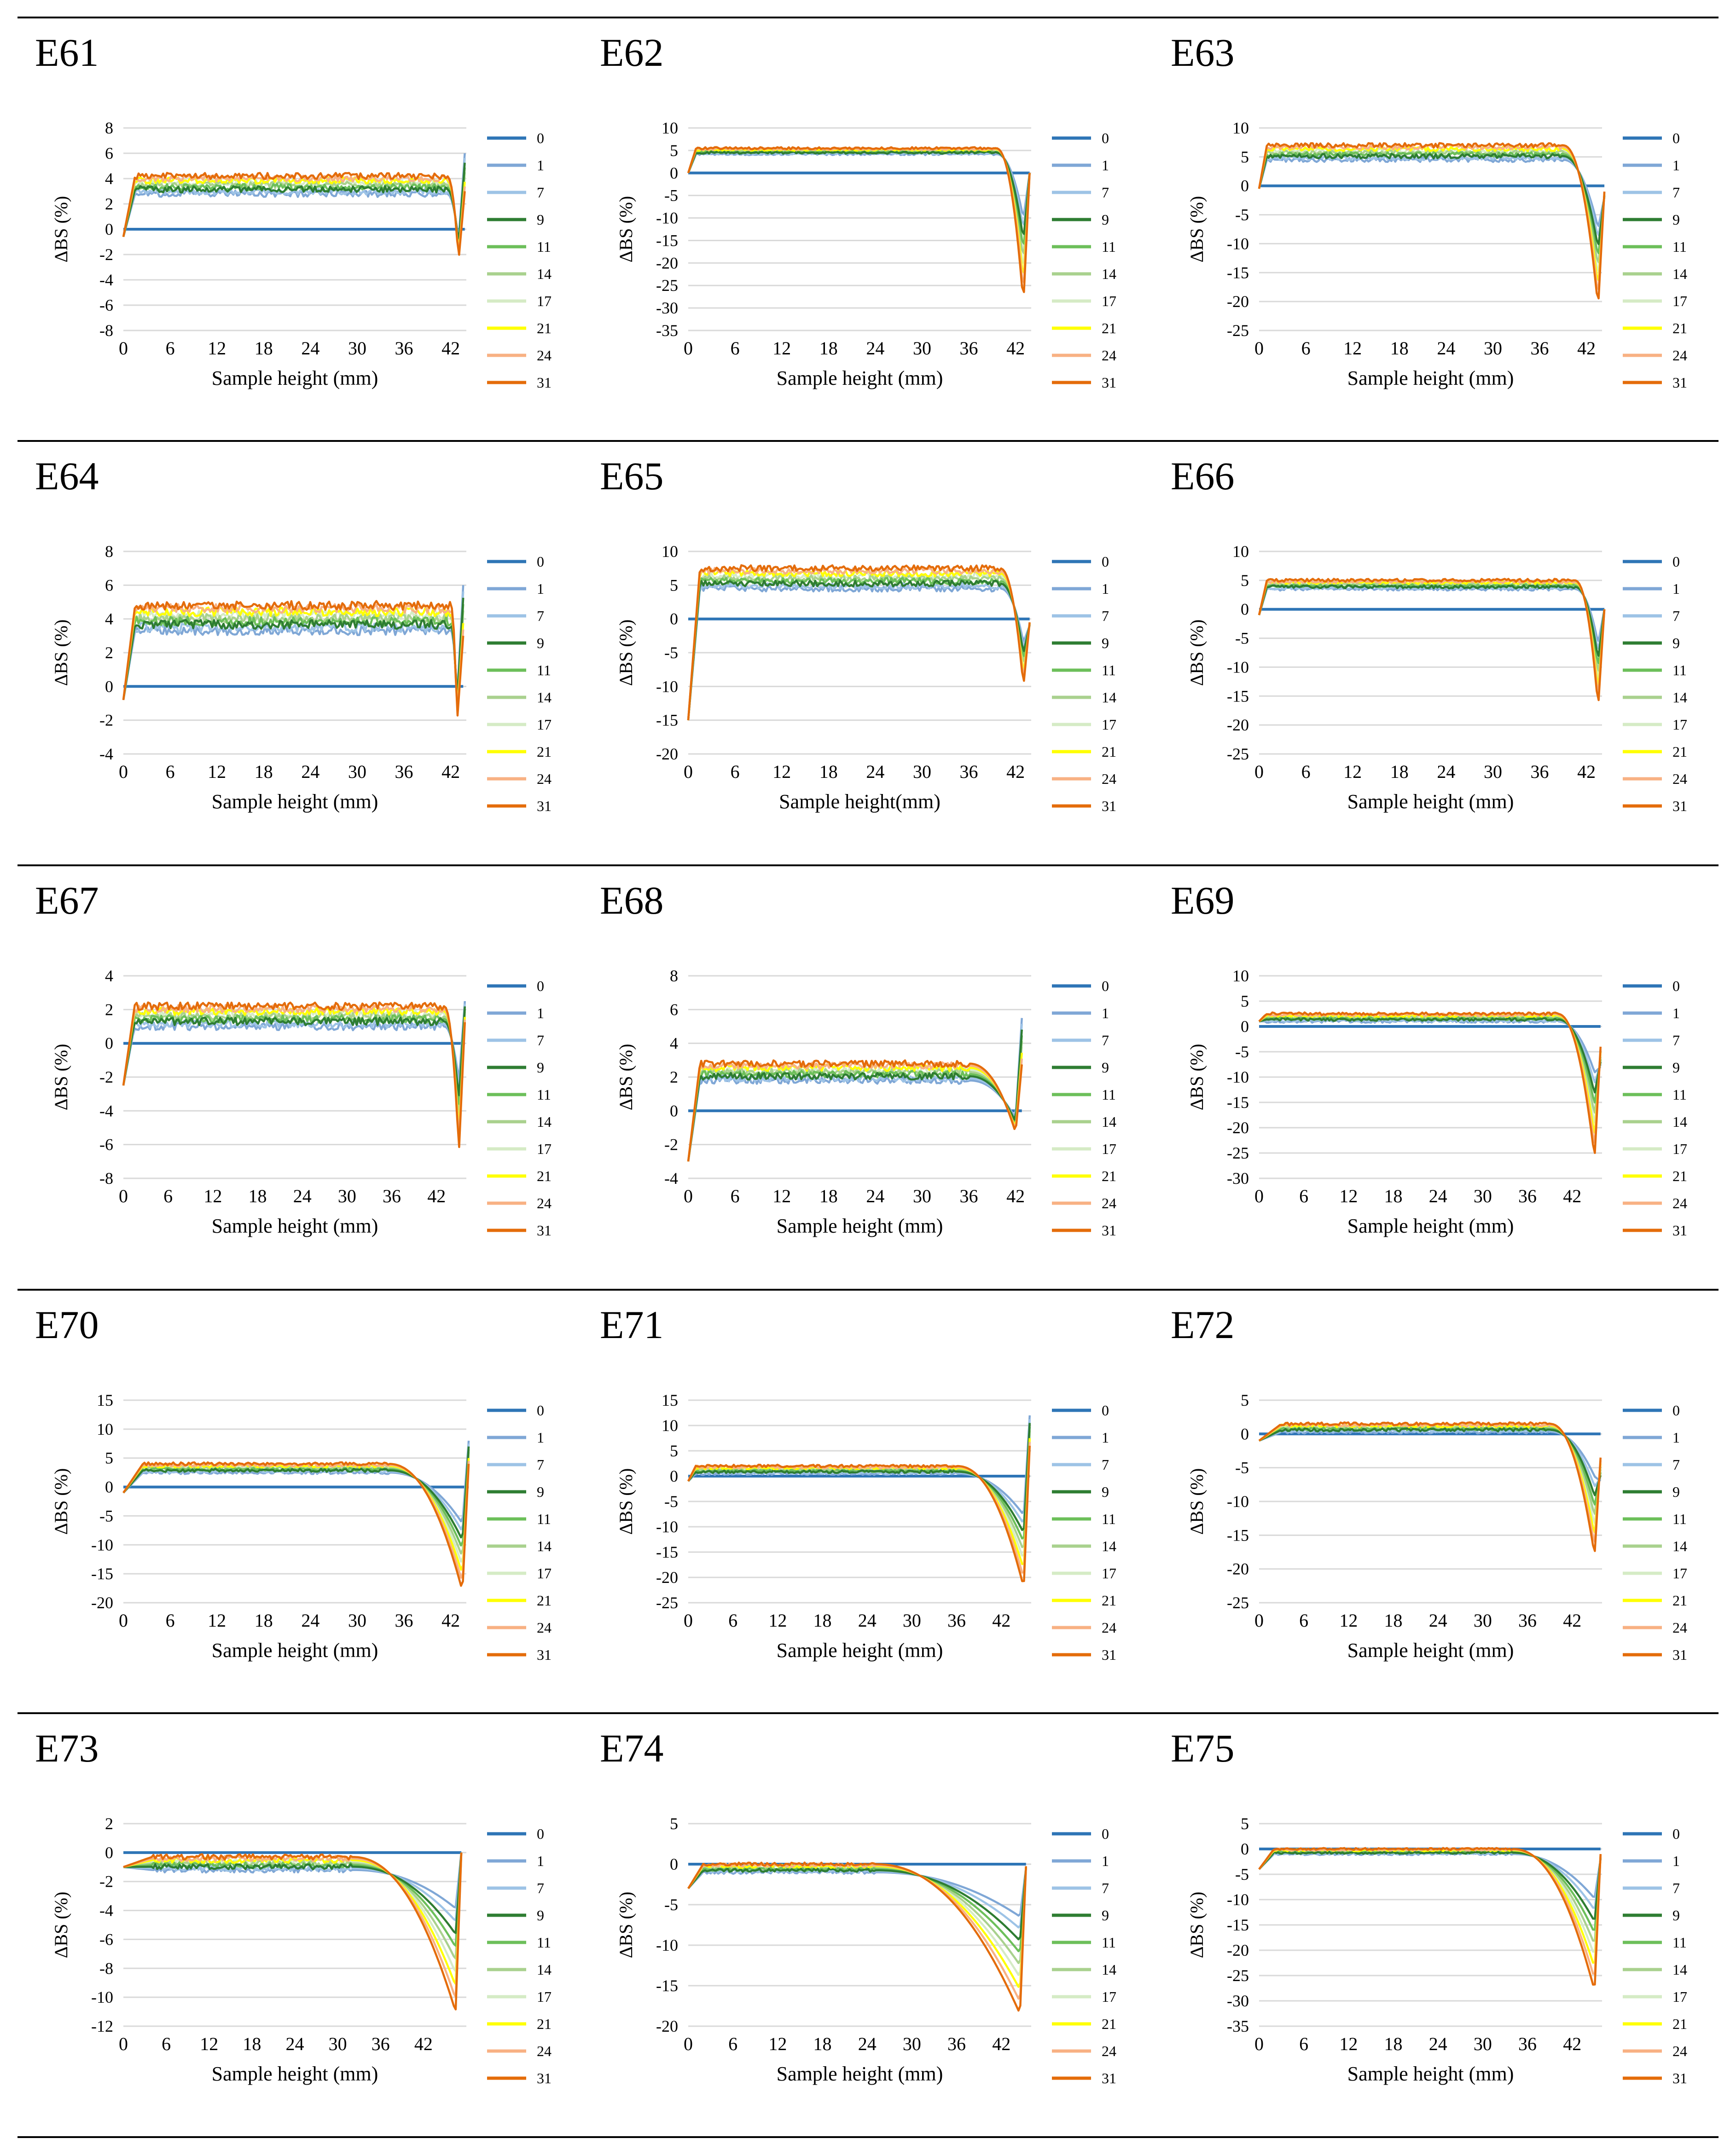 This screenshot has height=2150, width=1736. I want to click on panel-label: E71, so click(632, 1325).